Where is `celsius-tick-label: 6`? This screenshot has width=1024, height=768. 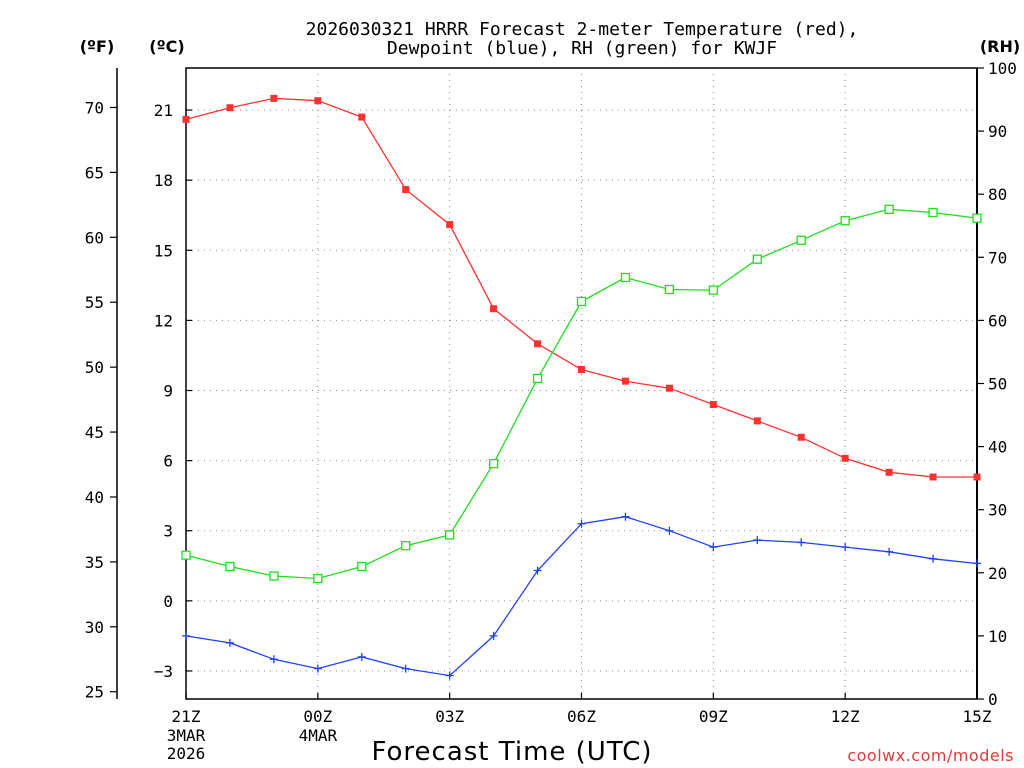 celsius-tick-label: 6 is located at coordinates (168, 461).